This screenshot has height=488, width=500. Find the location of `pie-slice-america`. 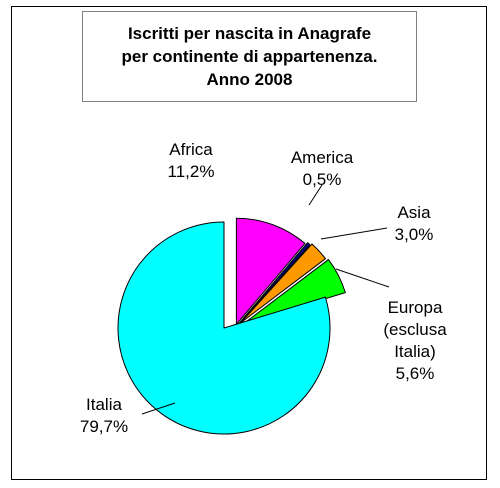

pie-slice-america is located at coordinates (274, 283).